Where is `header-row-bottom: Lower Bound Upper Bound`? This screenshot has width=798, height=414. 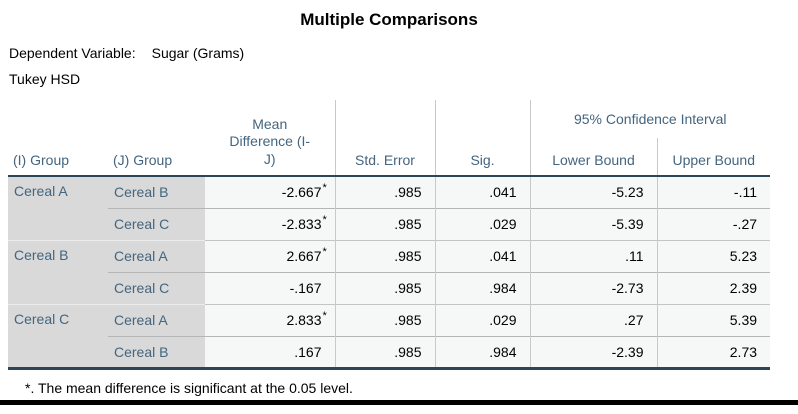 header-row-bottom: Lower Bound Upper Bound is located at coordinates (389, 157).